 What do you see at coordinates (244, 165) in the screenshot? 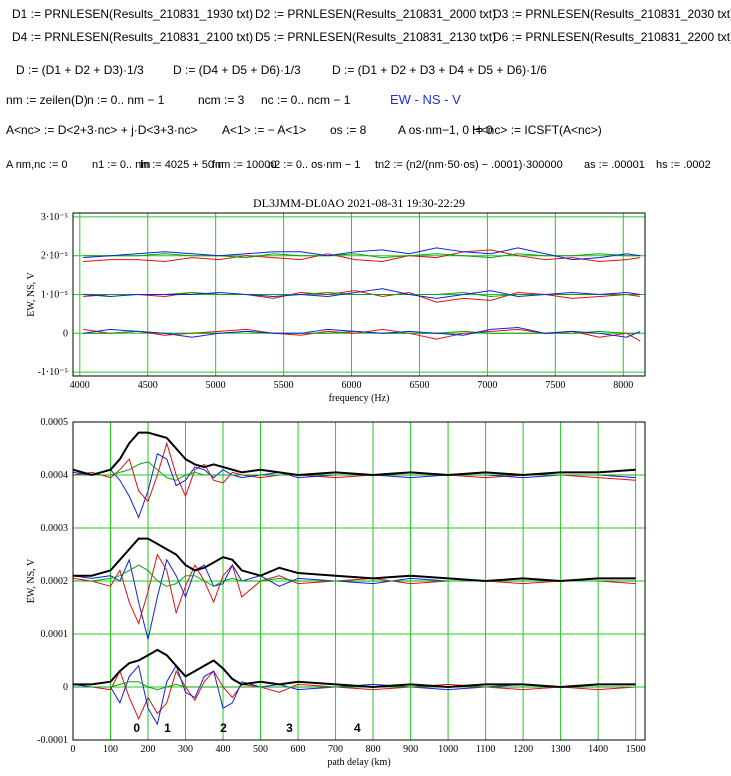
I see `formula: fnm := 10000` at bounding box center [244, 165].